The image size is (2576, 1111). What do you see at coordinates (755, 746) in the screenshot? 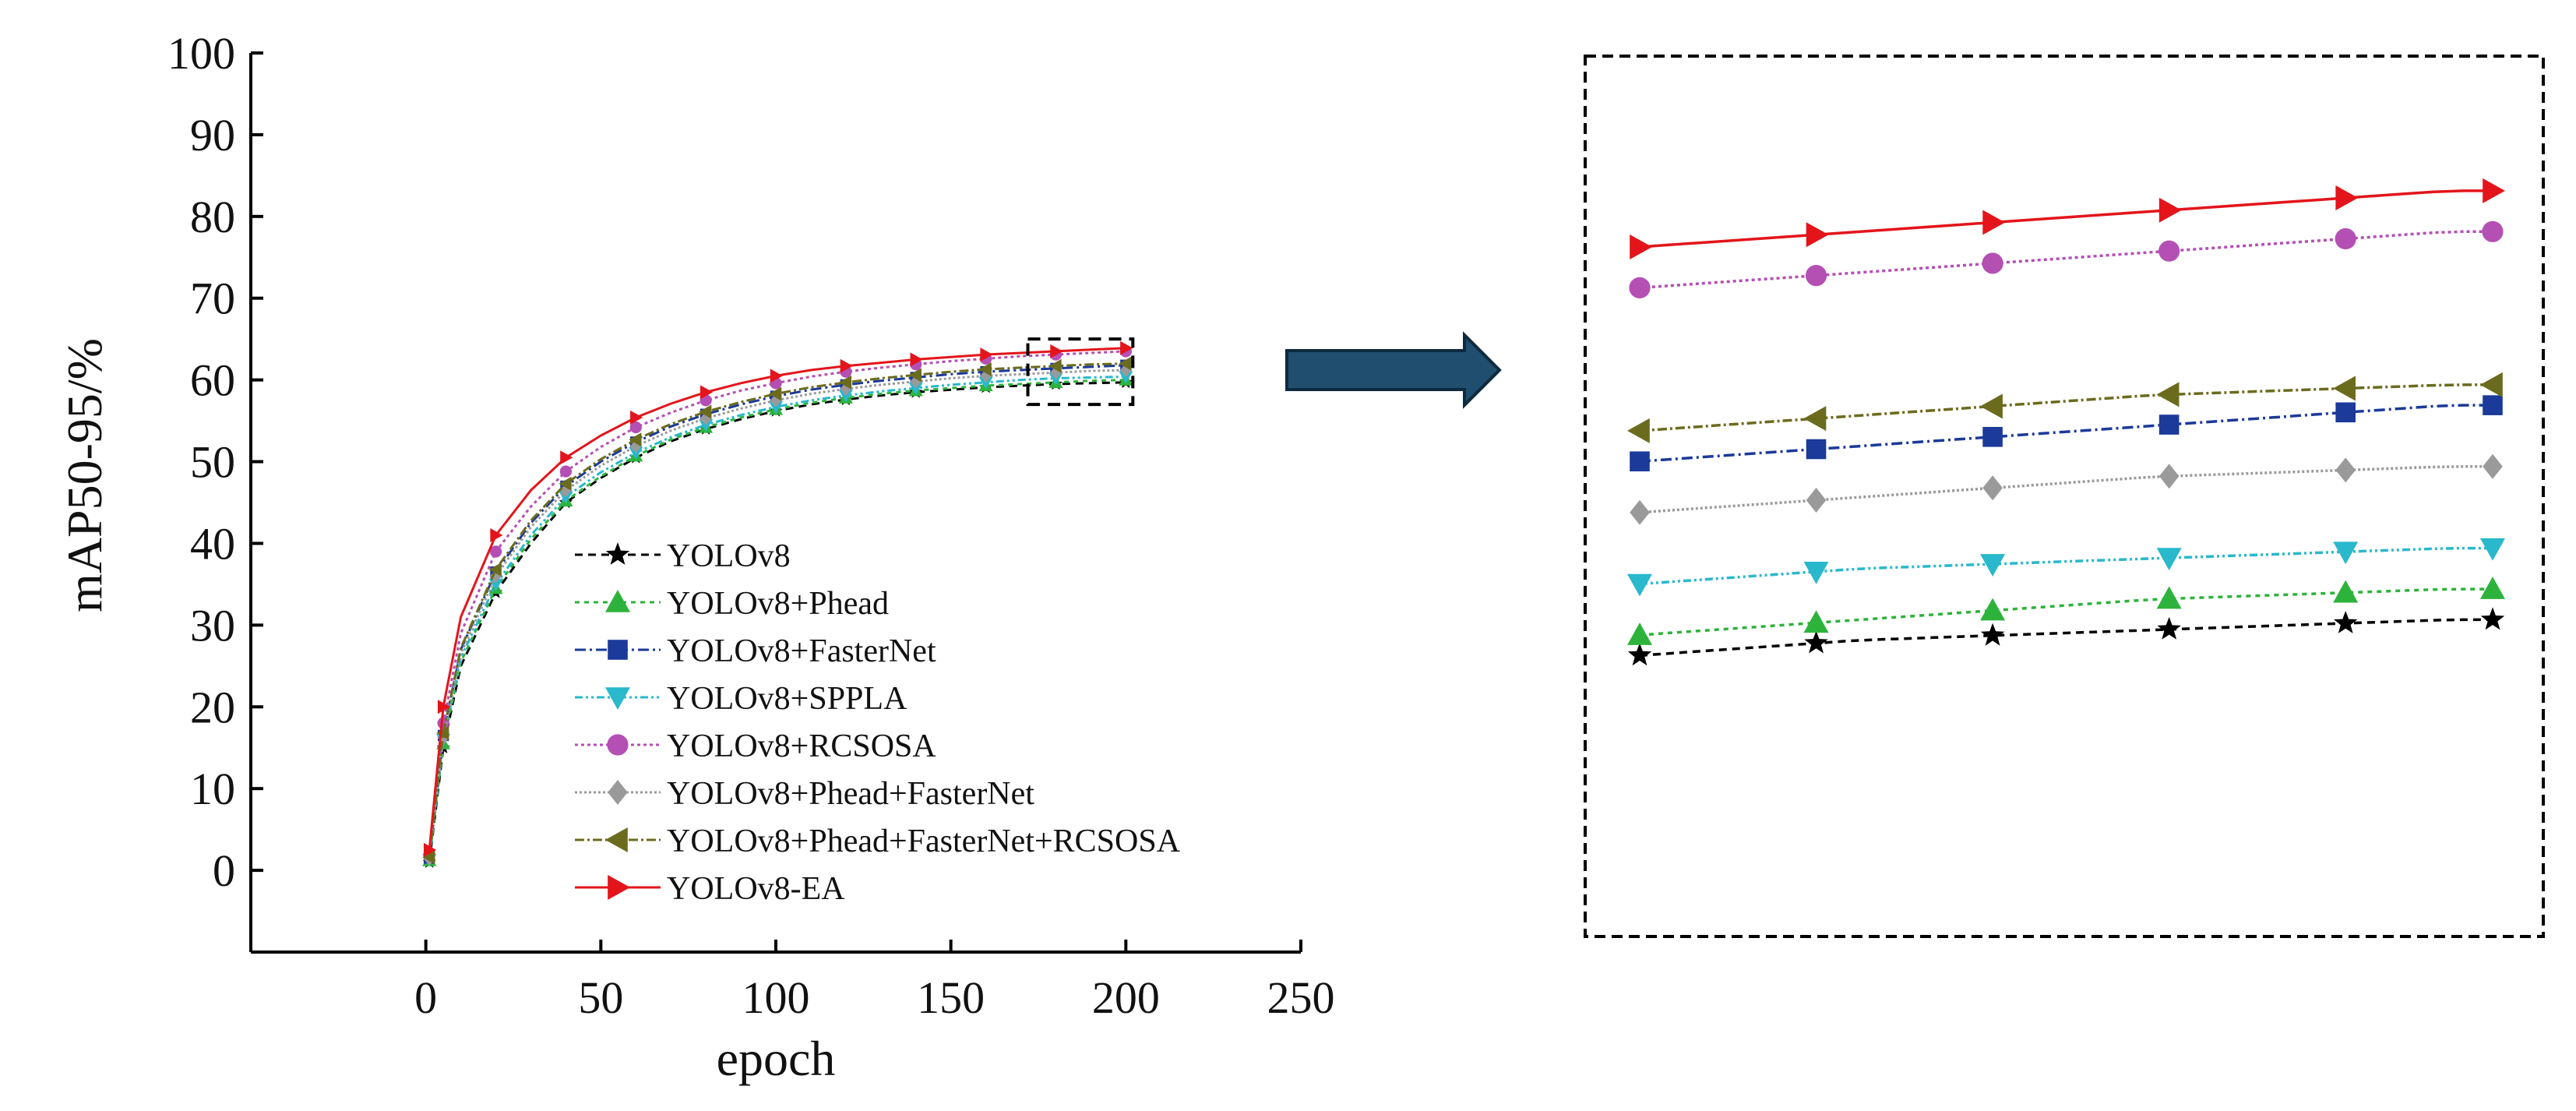
I see `legend-item: YOLOv8+RCSOSA` at bounding box center [755, 746].